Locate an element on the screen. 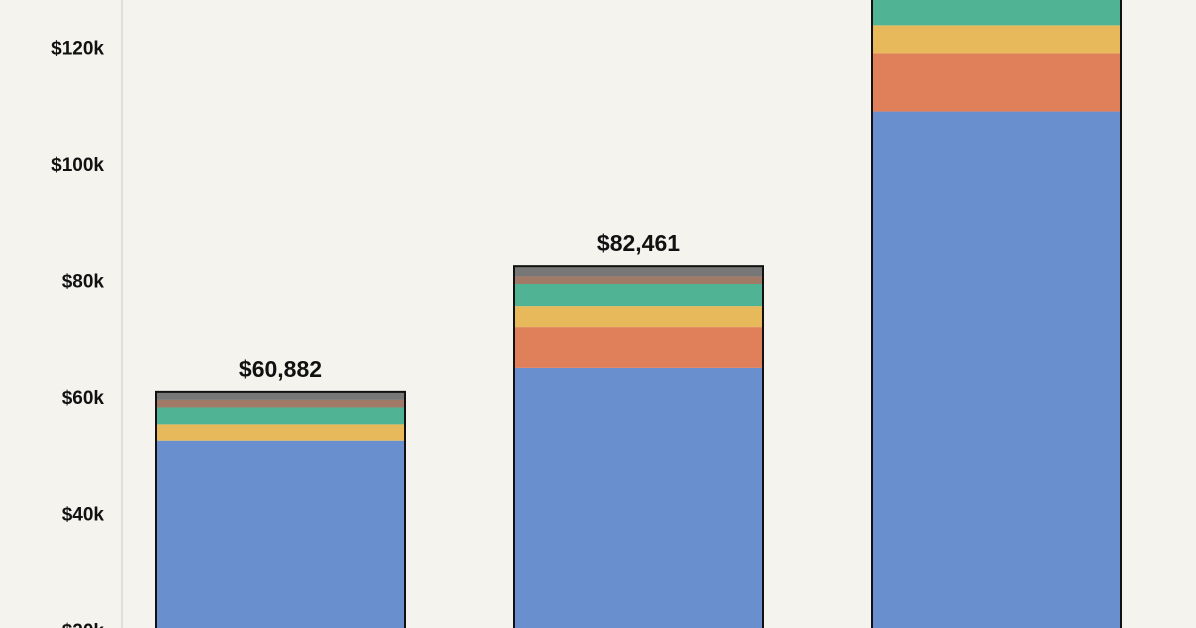 The image size is (1196, 628). y-tick-label: $40k is located at coordinates (83, 515).